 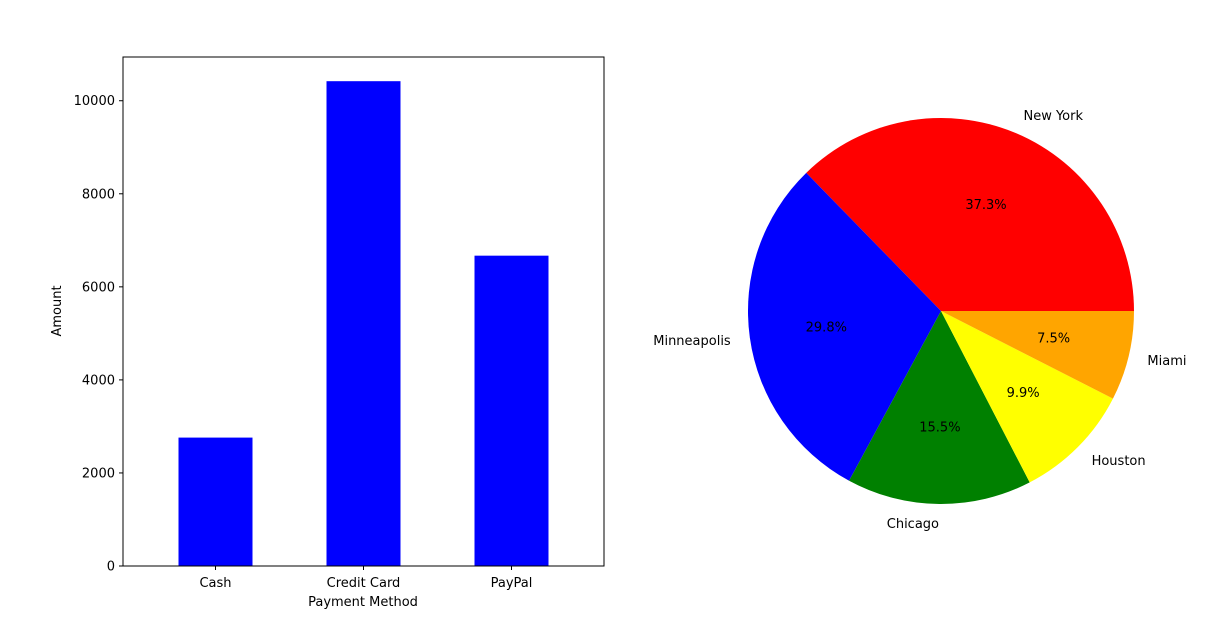 I want to click on x-axis-ticks: Cash Credit Card PayPal, so click(x=365, y=578).